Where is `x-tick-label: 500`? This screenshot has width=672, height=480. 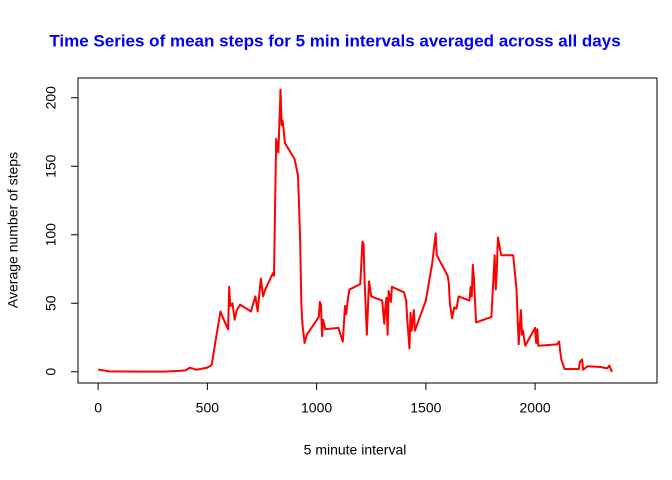
x-tick-label: 500 is located at coordinates (208, 408).